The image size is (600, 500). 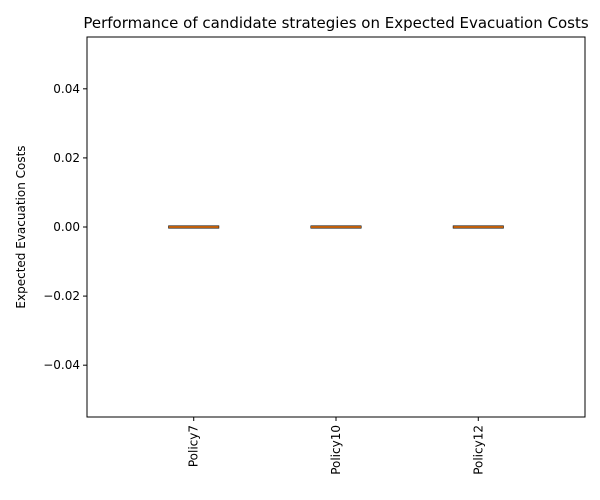 I want to click on x-axis: Policy7 Policy10 Policy12, so click(x=336, y=446).